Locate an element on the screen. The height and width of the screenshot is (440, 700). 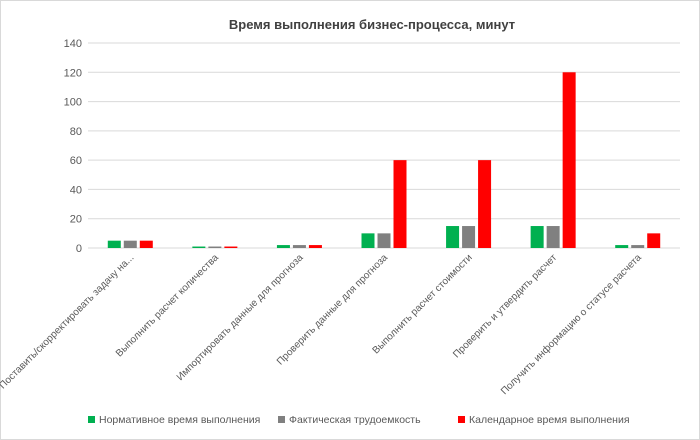
legend-label: Календарное время выполнения is located at coordinates (549, 420).